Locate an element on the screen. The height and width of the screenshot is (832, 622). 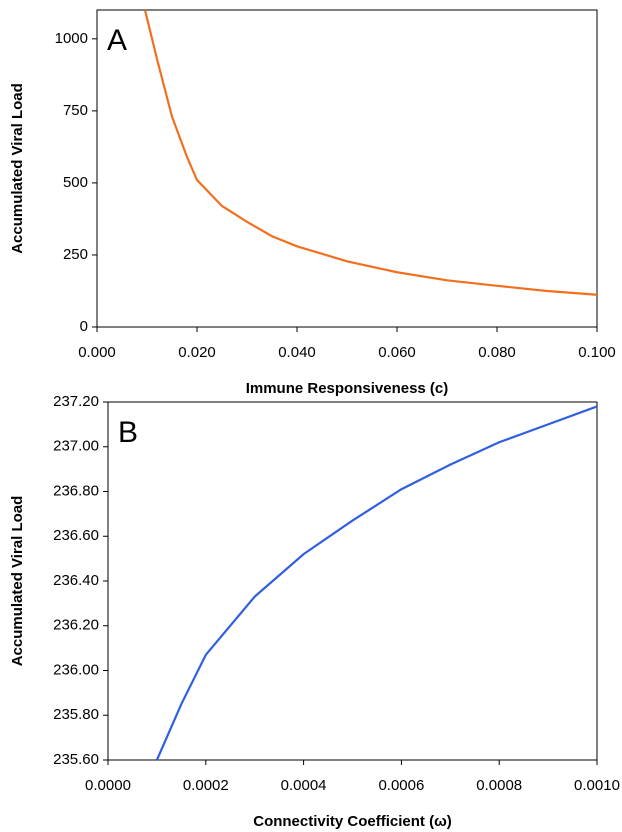
panel-label: B is located at coordinates (128, 432).